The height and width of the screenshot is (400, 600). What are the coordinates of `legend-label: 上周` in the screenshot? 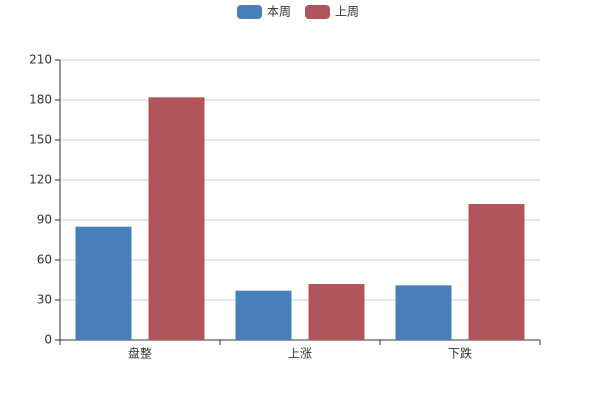 It's located at (347, 12).